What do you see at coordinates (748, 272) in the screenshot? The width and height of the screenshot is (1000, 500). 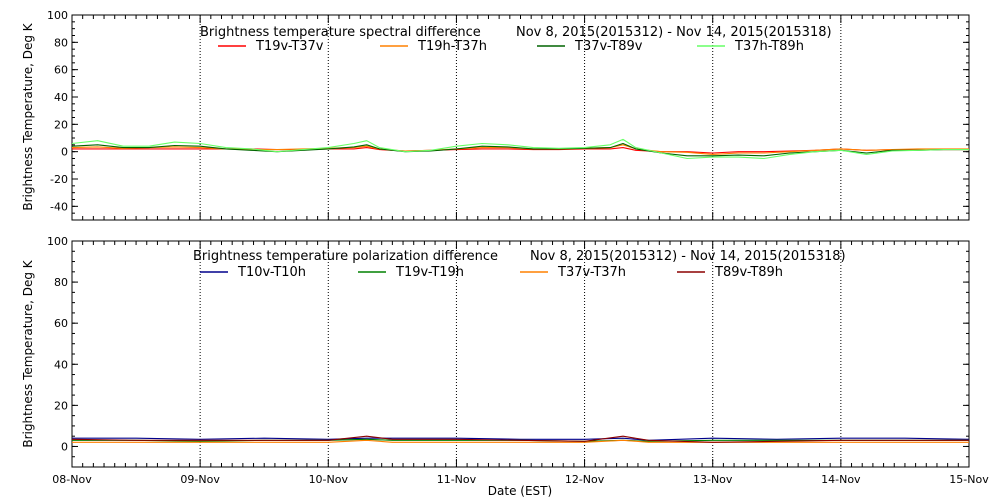 I see `legend-label: T89v-T89h` at bounding box center [748, 272].